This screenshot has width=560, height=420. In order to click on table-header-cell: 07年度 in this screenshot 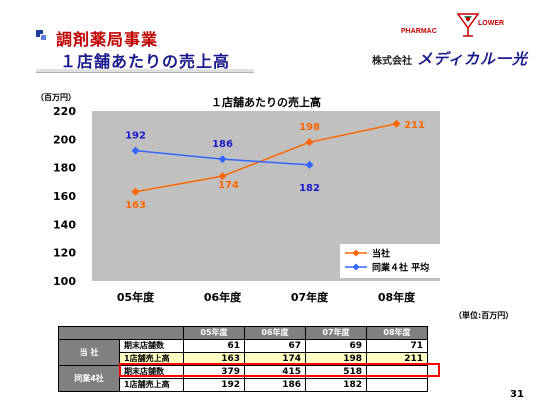, I will do `click(336, 333)`.